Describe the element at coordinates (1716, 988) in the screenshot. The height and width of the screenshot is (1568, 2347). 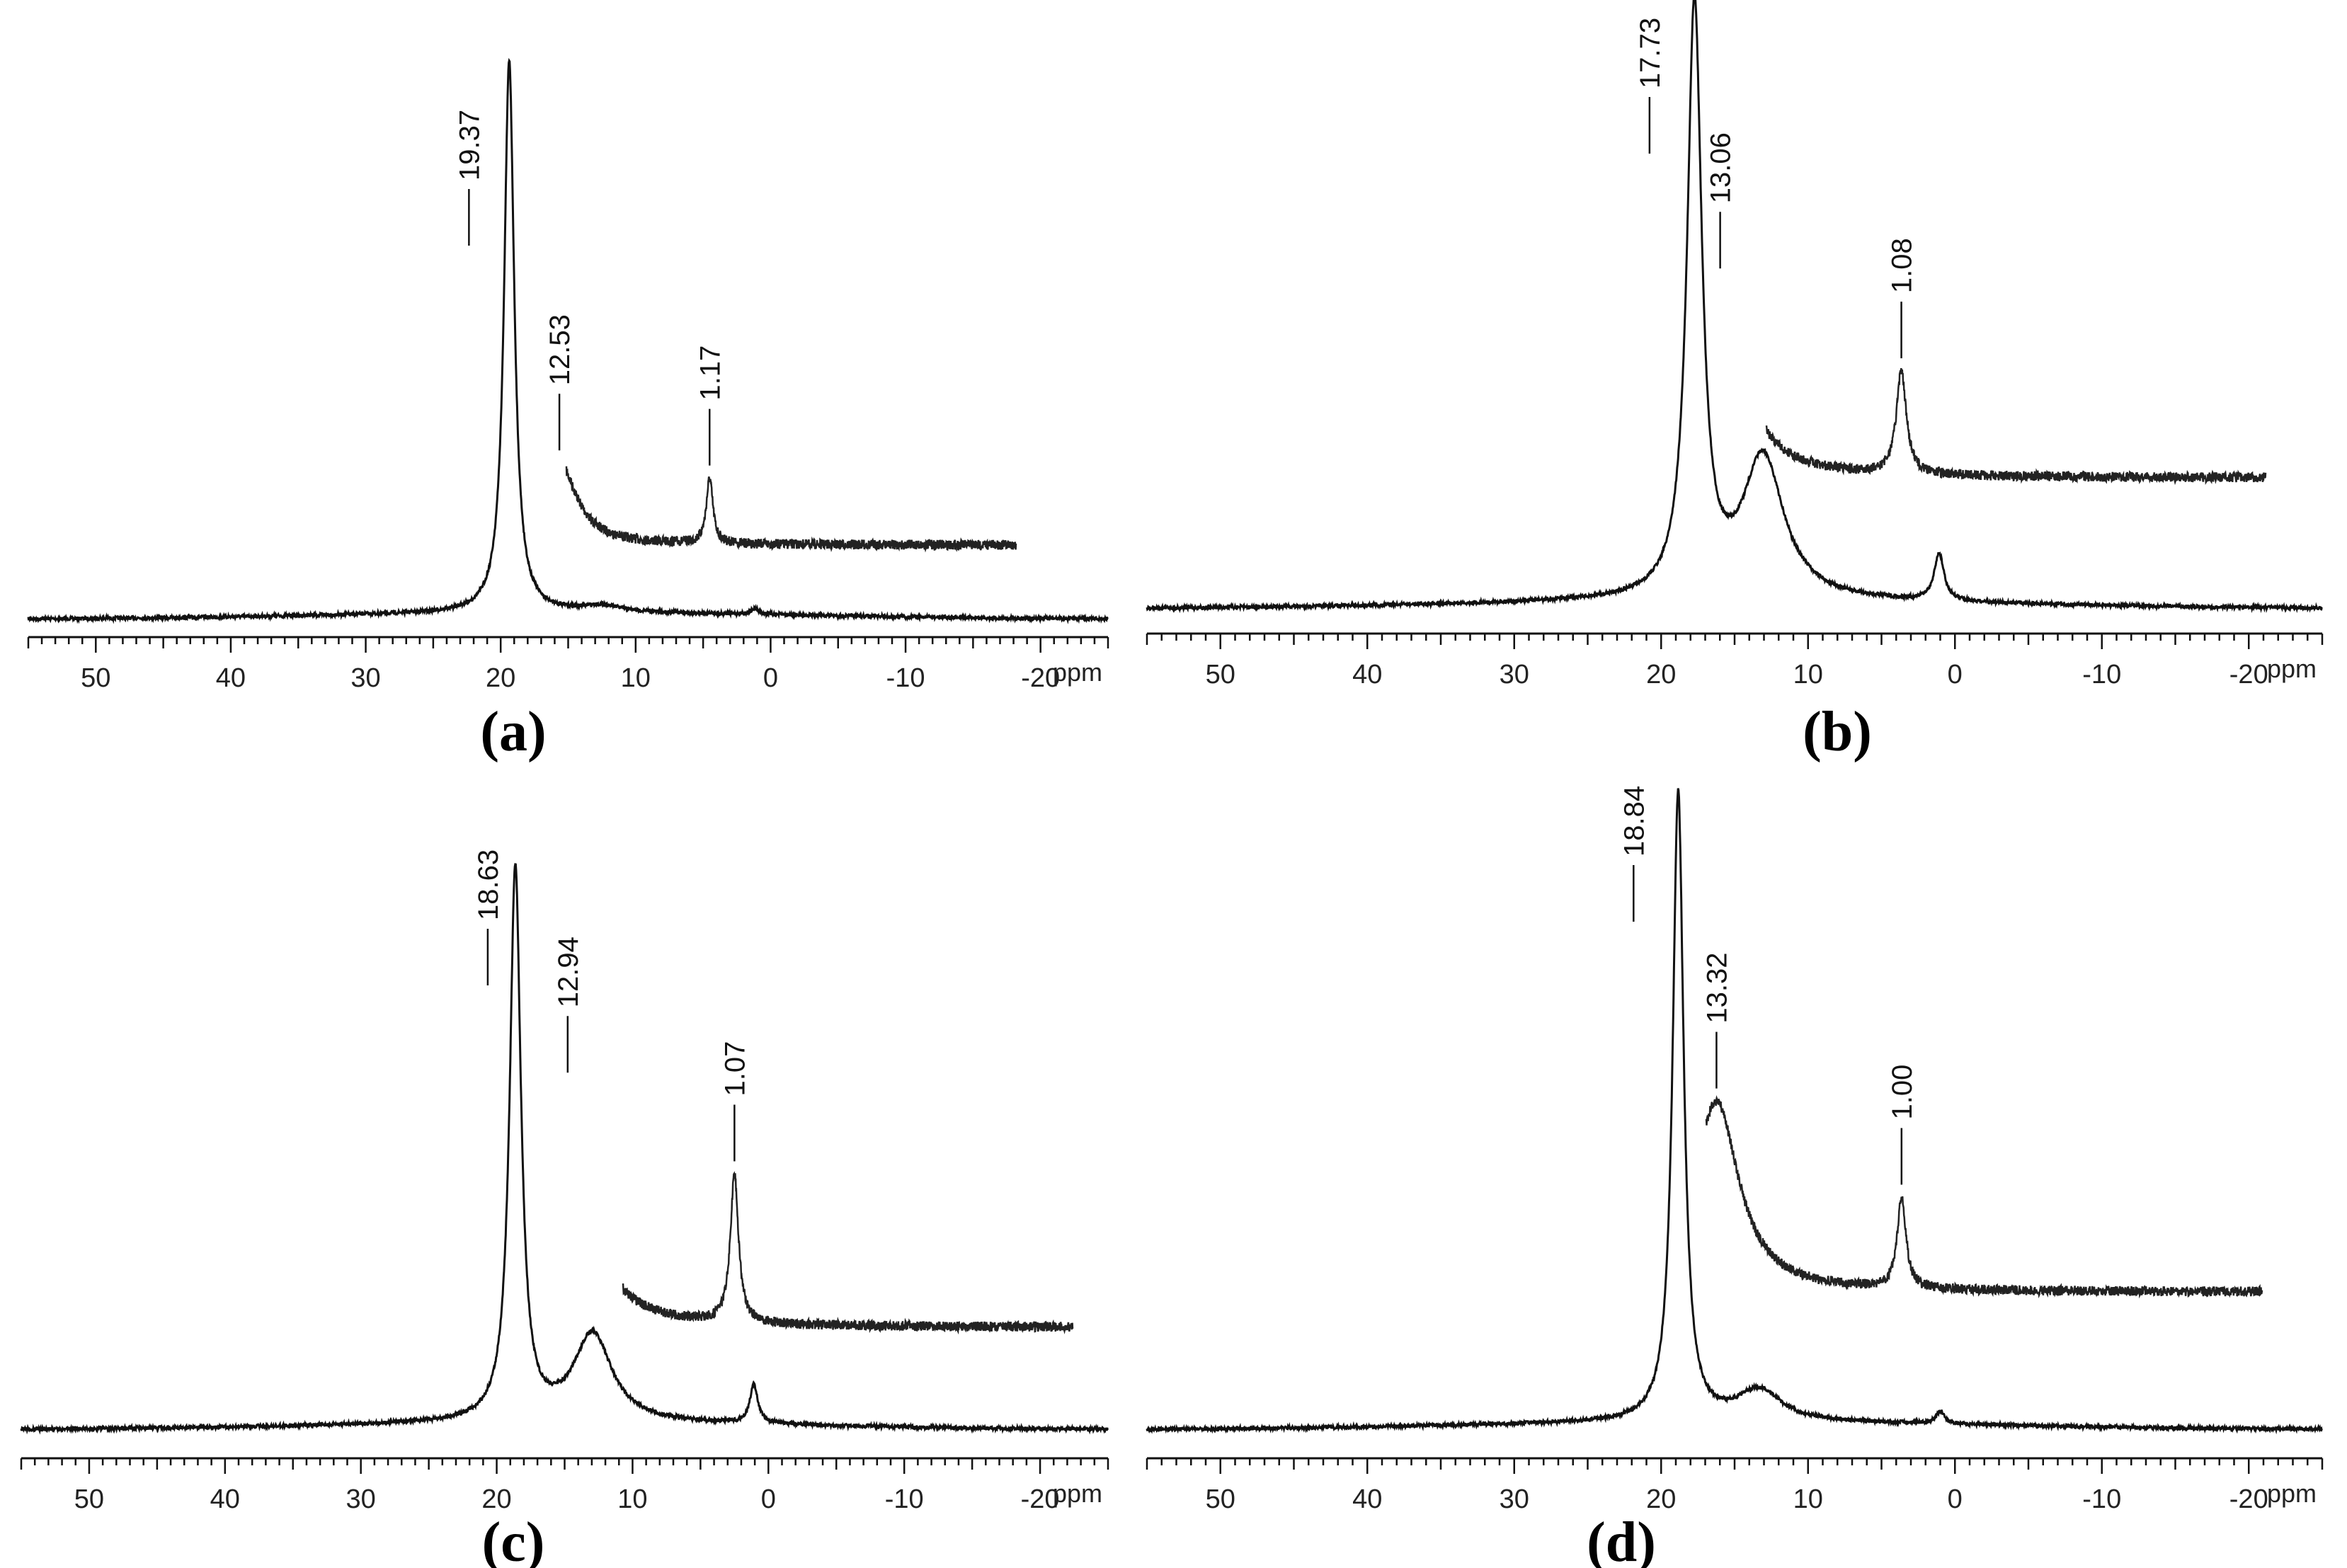
I see `peak-label: 13.32` at that location.